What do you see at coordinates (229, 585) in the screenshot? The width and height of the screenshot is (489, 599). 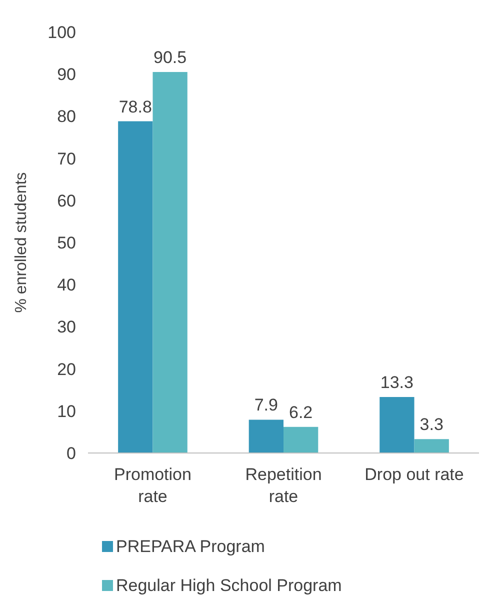 I see `legend-label: Regular High School Program` at bounding box center [229, 585].